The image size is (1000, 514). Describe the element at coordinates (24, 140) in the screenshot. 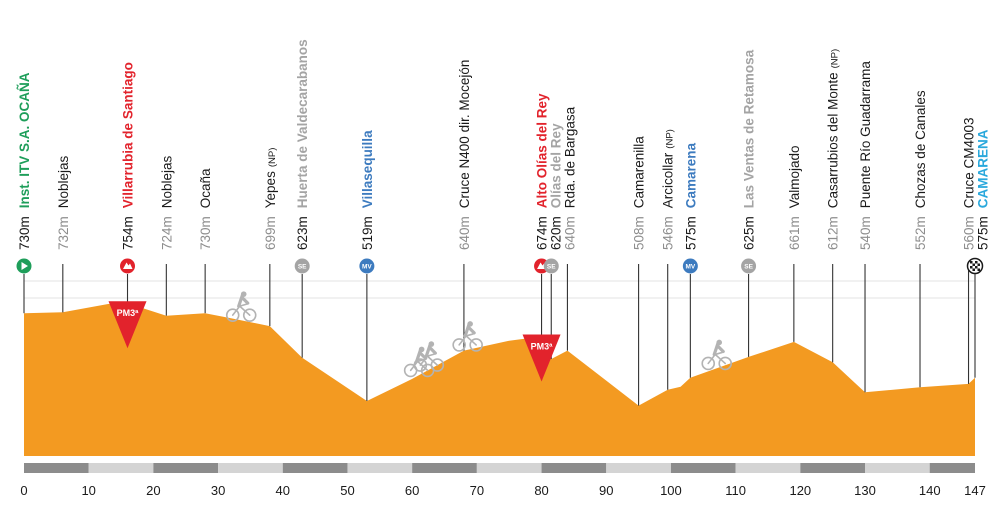

I see `place-name: Inst. ITV S.A. OCAÑA` at that location.